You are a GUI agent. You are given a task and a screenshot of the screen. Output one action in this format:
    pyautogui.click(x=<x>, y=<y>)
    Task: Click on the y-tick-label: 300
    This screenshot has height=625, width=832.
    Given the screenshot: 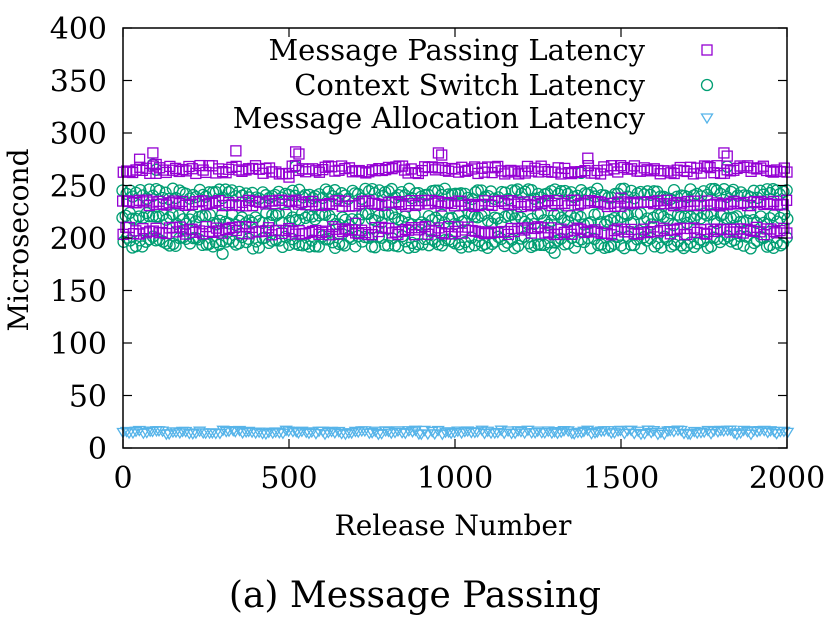 What is the action you would take?
    pyautogui.click(x=78, y=134)
    